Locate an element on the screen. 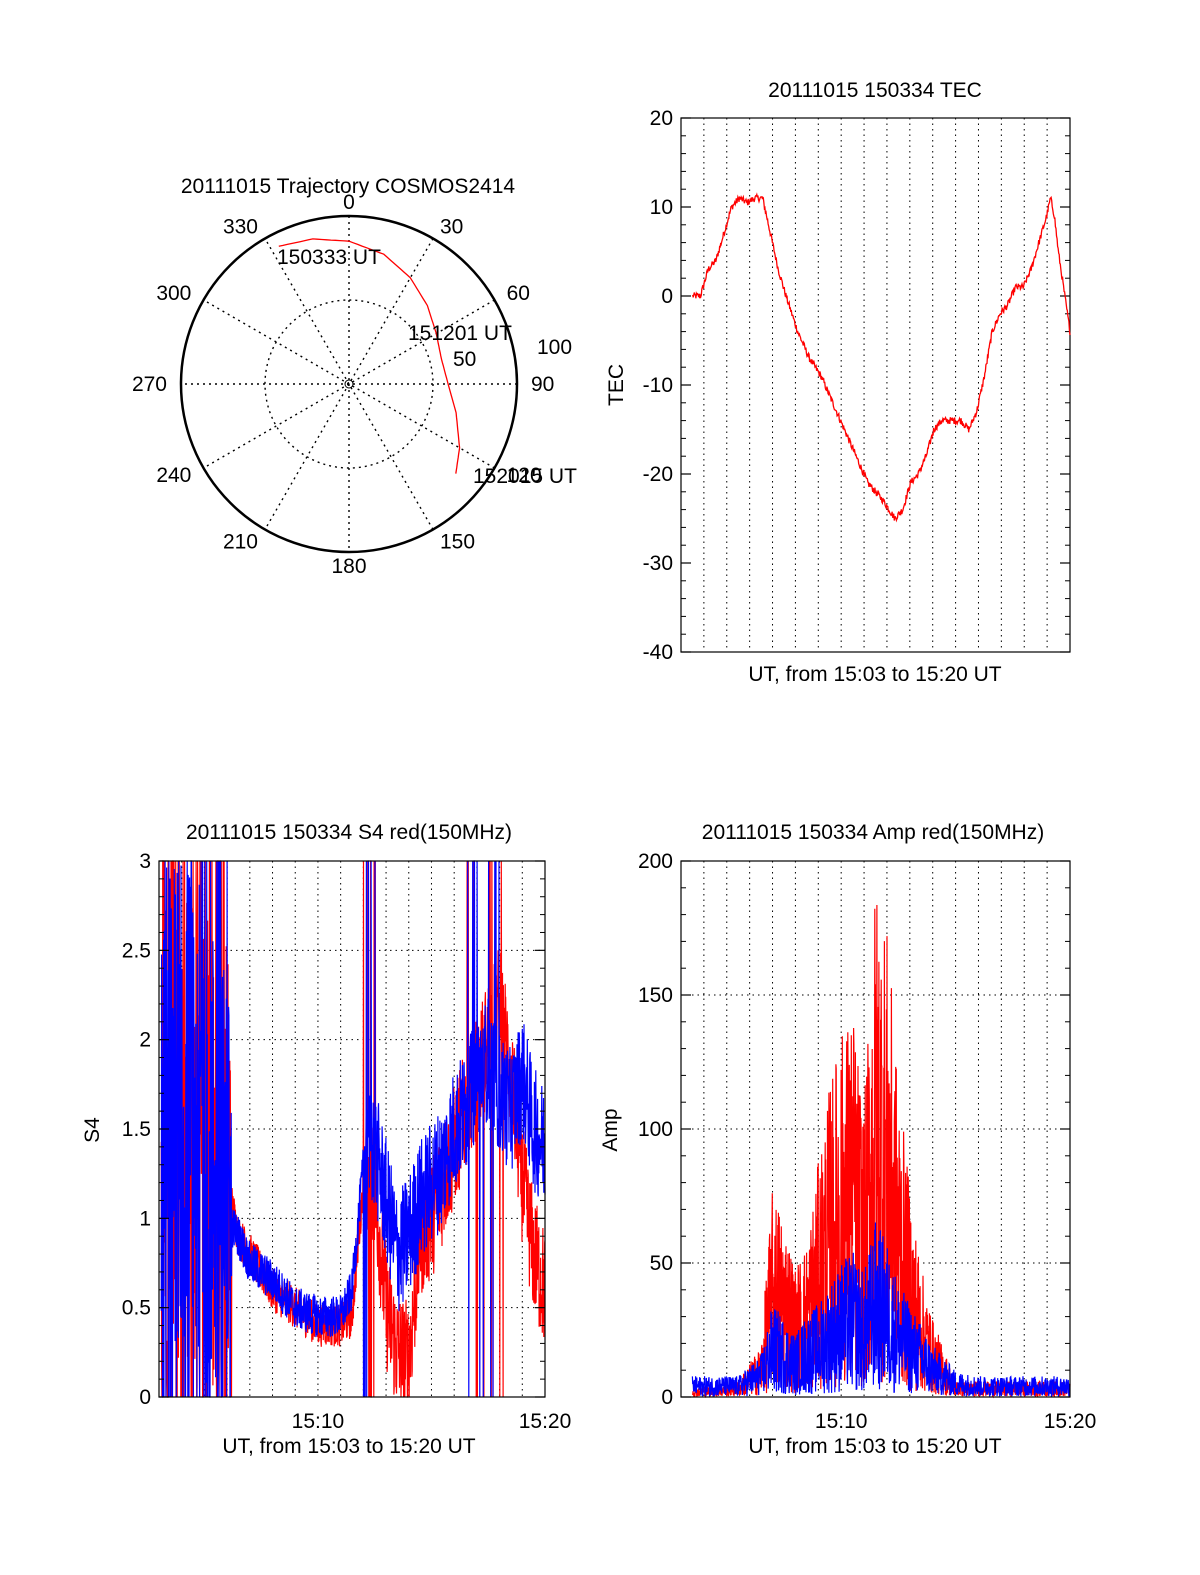 This screenshot has width=1200, height=1575. s4-ytick-label-4: 2 is located at coordinates (145, 1040).